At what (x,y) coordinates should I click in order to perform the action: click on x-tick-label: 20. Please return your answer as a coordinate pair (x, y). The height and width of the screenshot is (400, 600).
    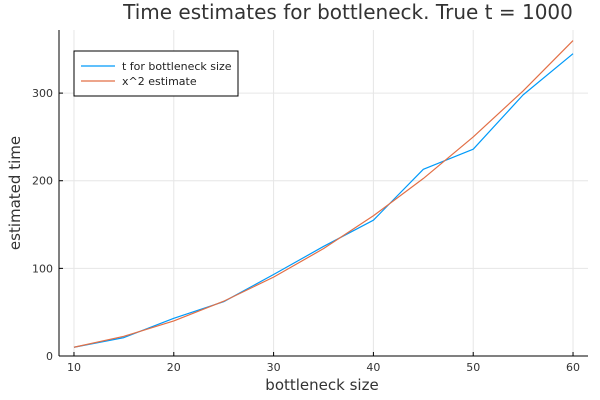
    Looking at the image, I should click on (174, 367).